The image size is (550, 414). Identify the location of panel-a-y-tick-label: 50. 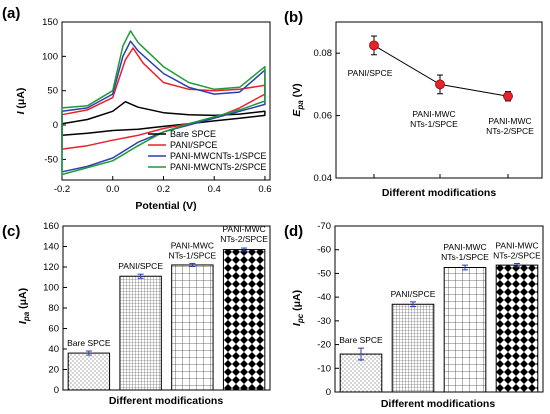
(52, 91).